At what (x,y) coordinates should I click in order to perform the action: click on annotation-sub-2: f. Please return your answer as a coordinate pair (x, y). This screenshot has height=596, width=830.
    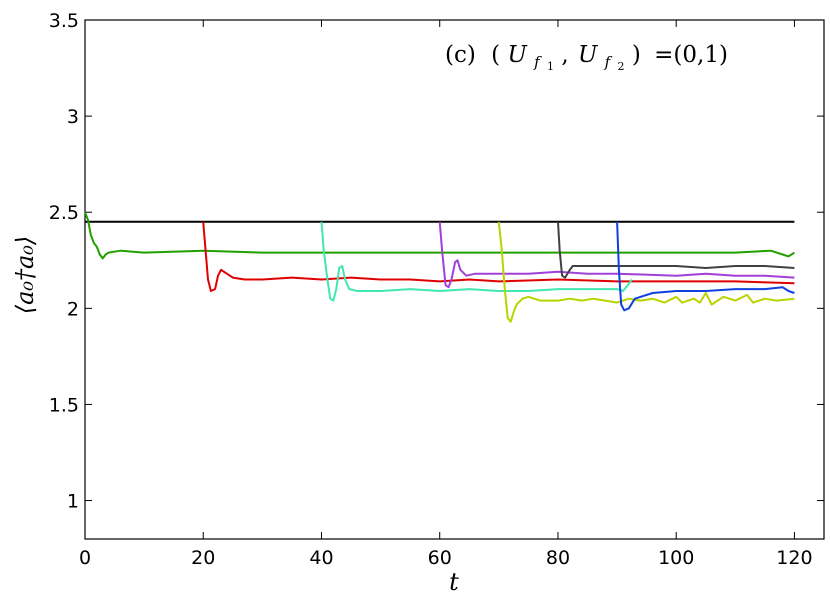
    Looking at the image, I should click on (608, 62).